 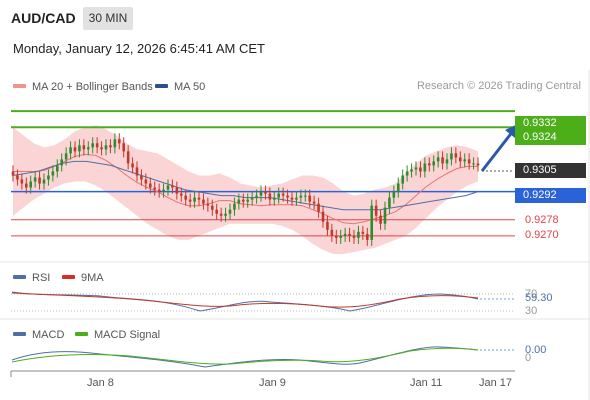 I want to click on macd-signal-line, so click(x=245, y=356).